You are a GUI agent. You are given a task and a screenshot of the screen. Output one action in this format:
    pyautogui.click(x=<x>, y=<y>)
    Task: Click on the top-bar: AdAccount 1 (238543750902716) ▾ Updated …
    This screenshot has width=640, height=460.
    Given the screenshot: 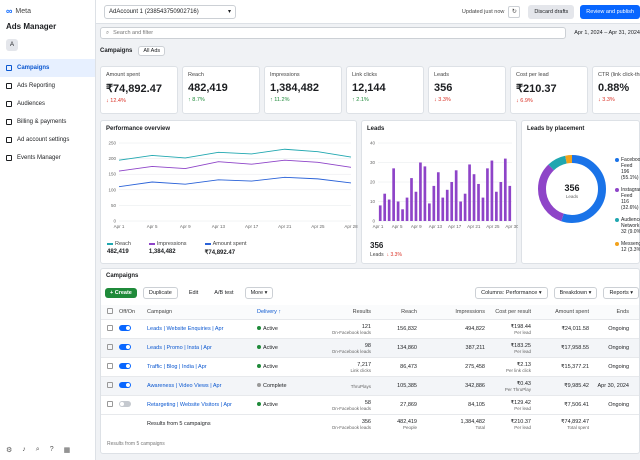 What is the action you would take?
    pyautogui.click(x=368, y=12)
    